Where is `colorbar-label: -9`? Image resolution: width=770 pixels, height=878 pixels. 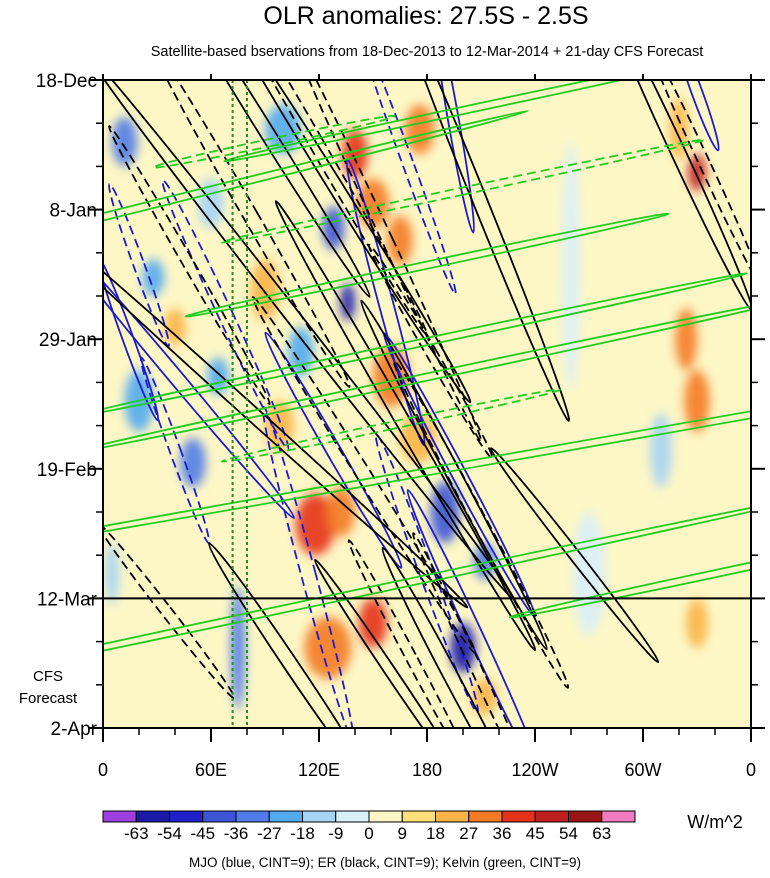
colorbar-label: -9 is located at coordinates (335, 833).